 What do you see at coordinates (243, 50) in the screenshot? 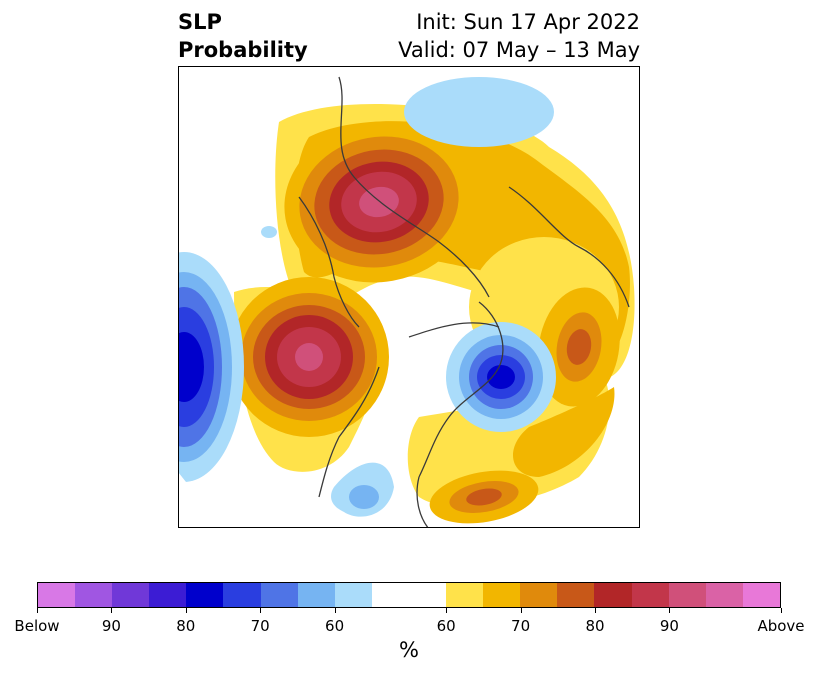
I see `title-type: Probability` at bounding box center [243, 50].